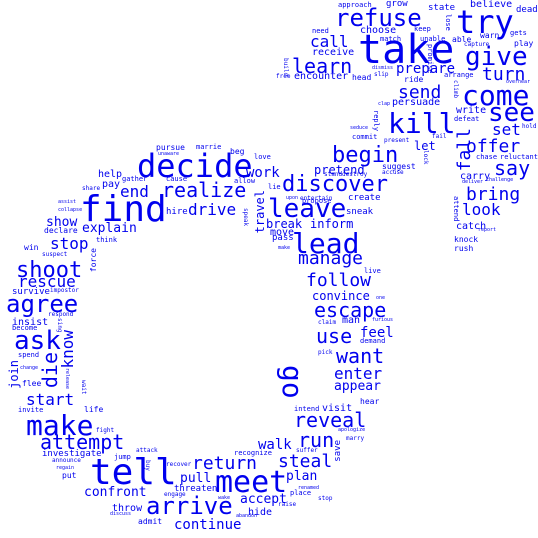 The width and height of the screenshot is (538, 538). Describe the element at coordinates (284, 224) in the screenshot. I see `word-break: break` at that location.